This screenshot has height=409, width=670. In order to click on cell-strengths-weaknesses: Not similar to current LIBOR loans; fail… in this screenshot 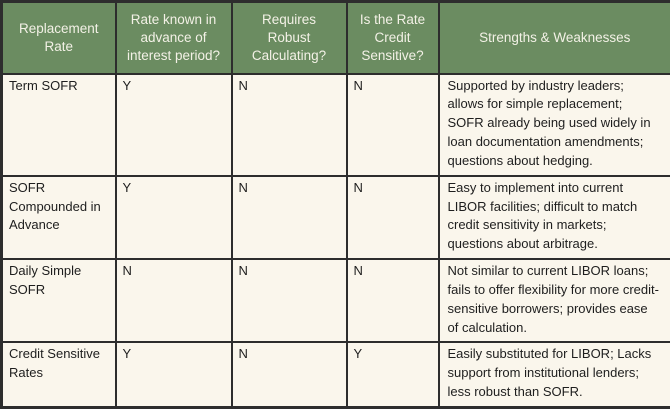, I will do `click(554, 300)`.